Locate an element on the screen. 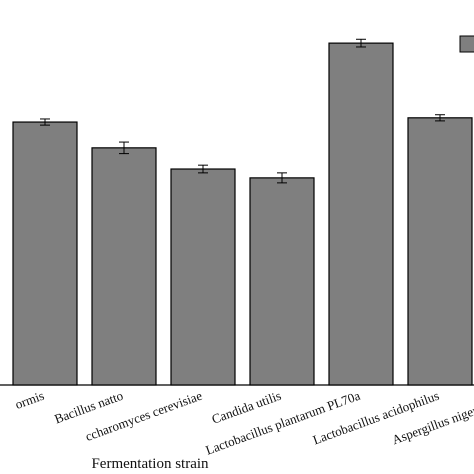  x-tick-label: ormis is located at coordinates (29, 400).